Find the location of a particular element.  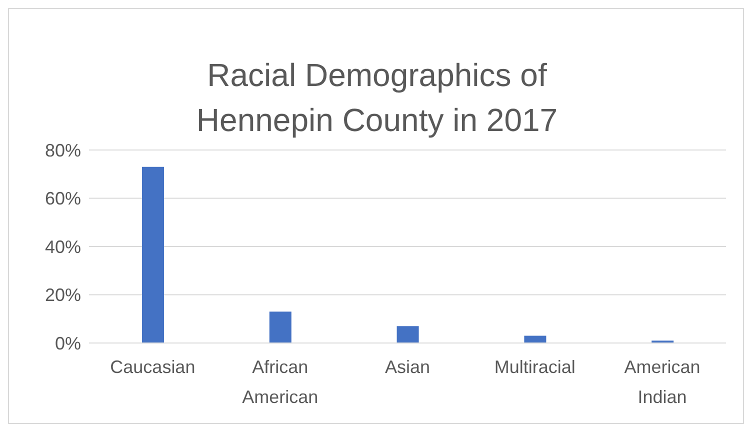

y-tick-label: 0% is located at coordinates (67, 343).